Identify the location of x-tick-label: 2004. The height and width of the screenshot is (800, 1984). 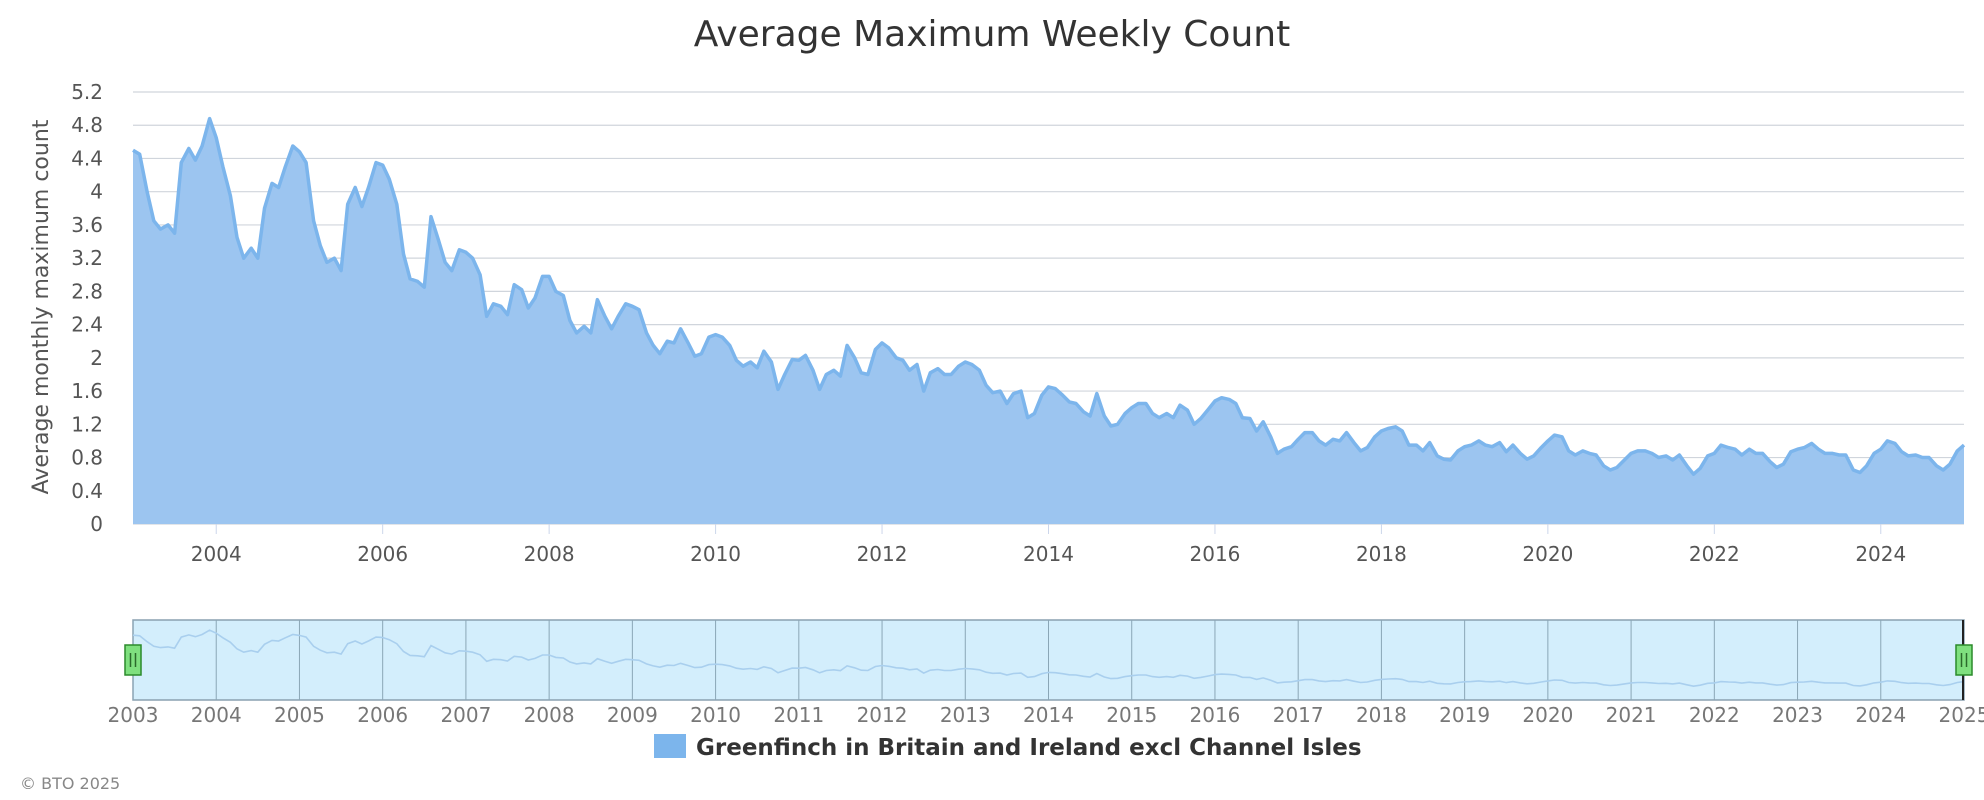
(216, 554).